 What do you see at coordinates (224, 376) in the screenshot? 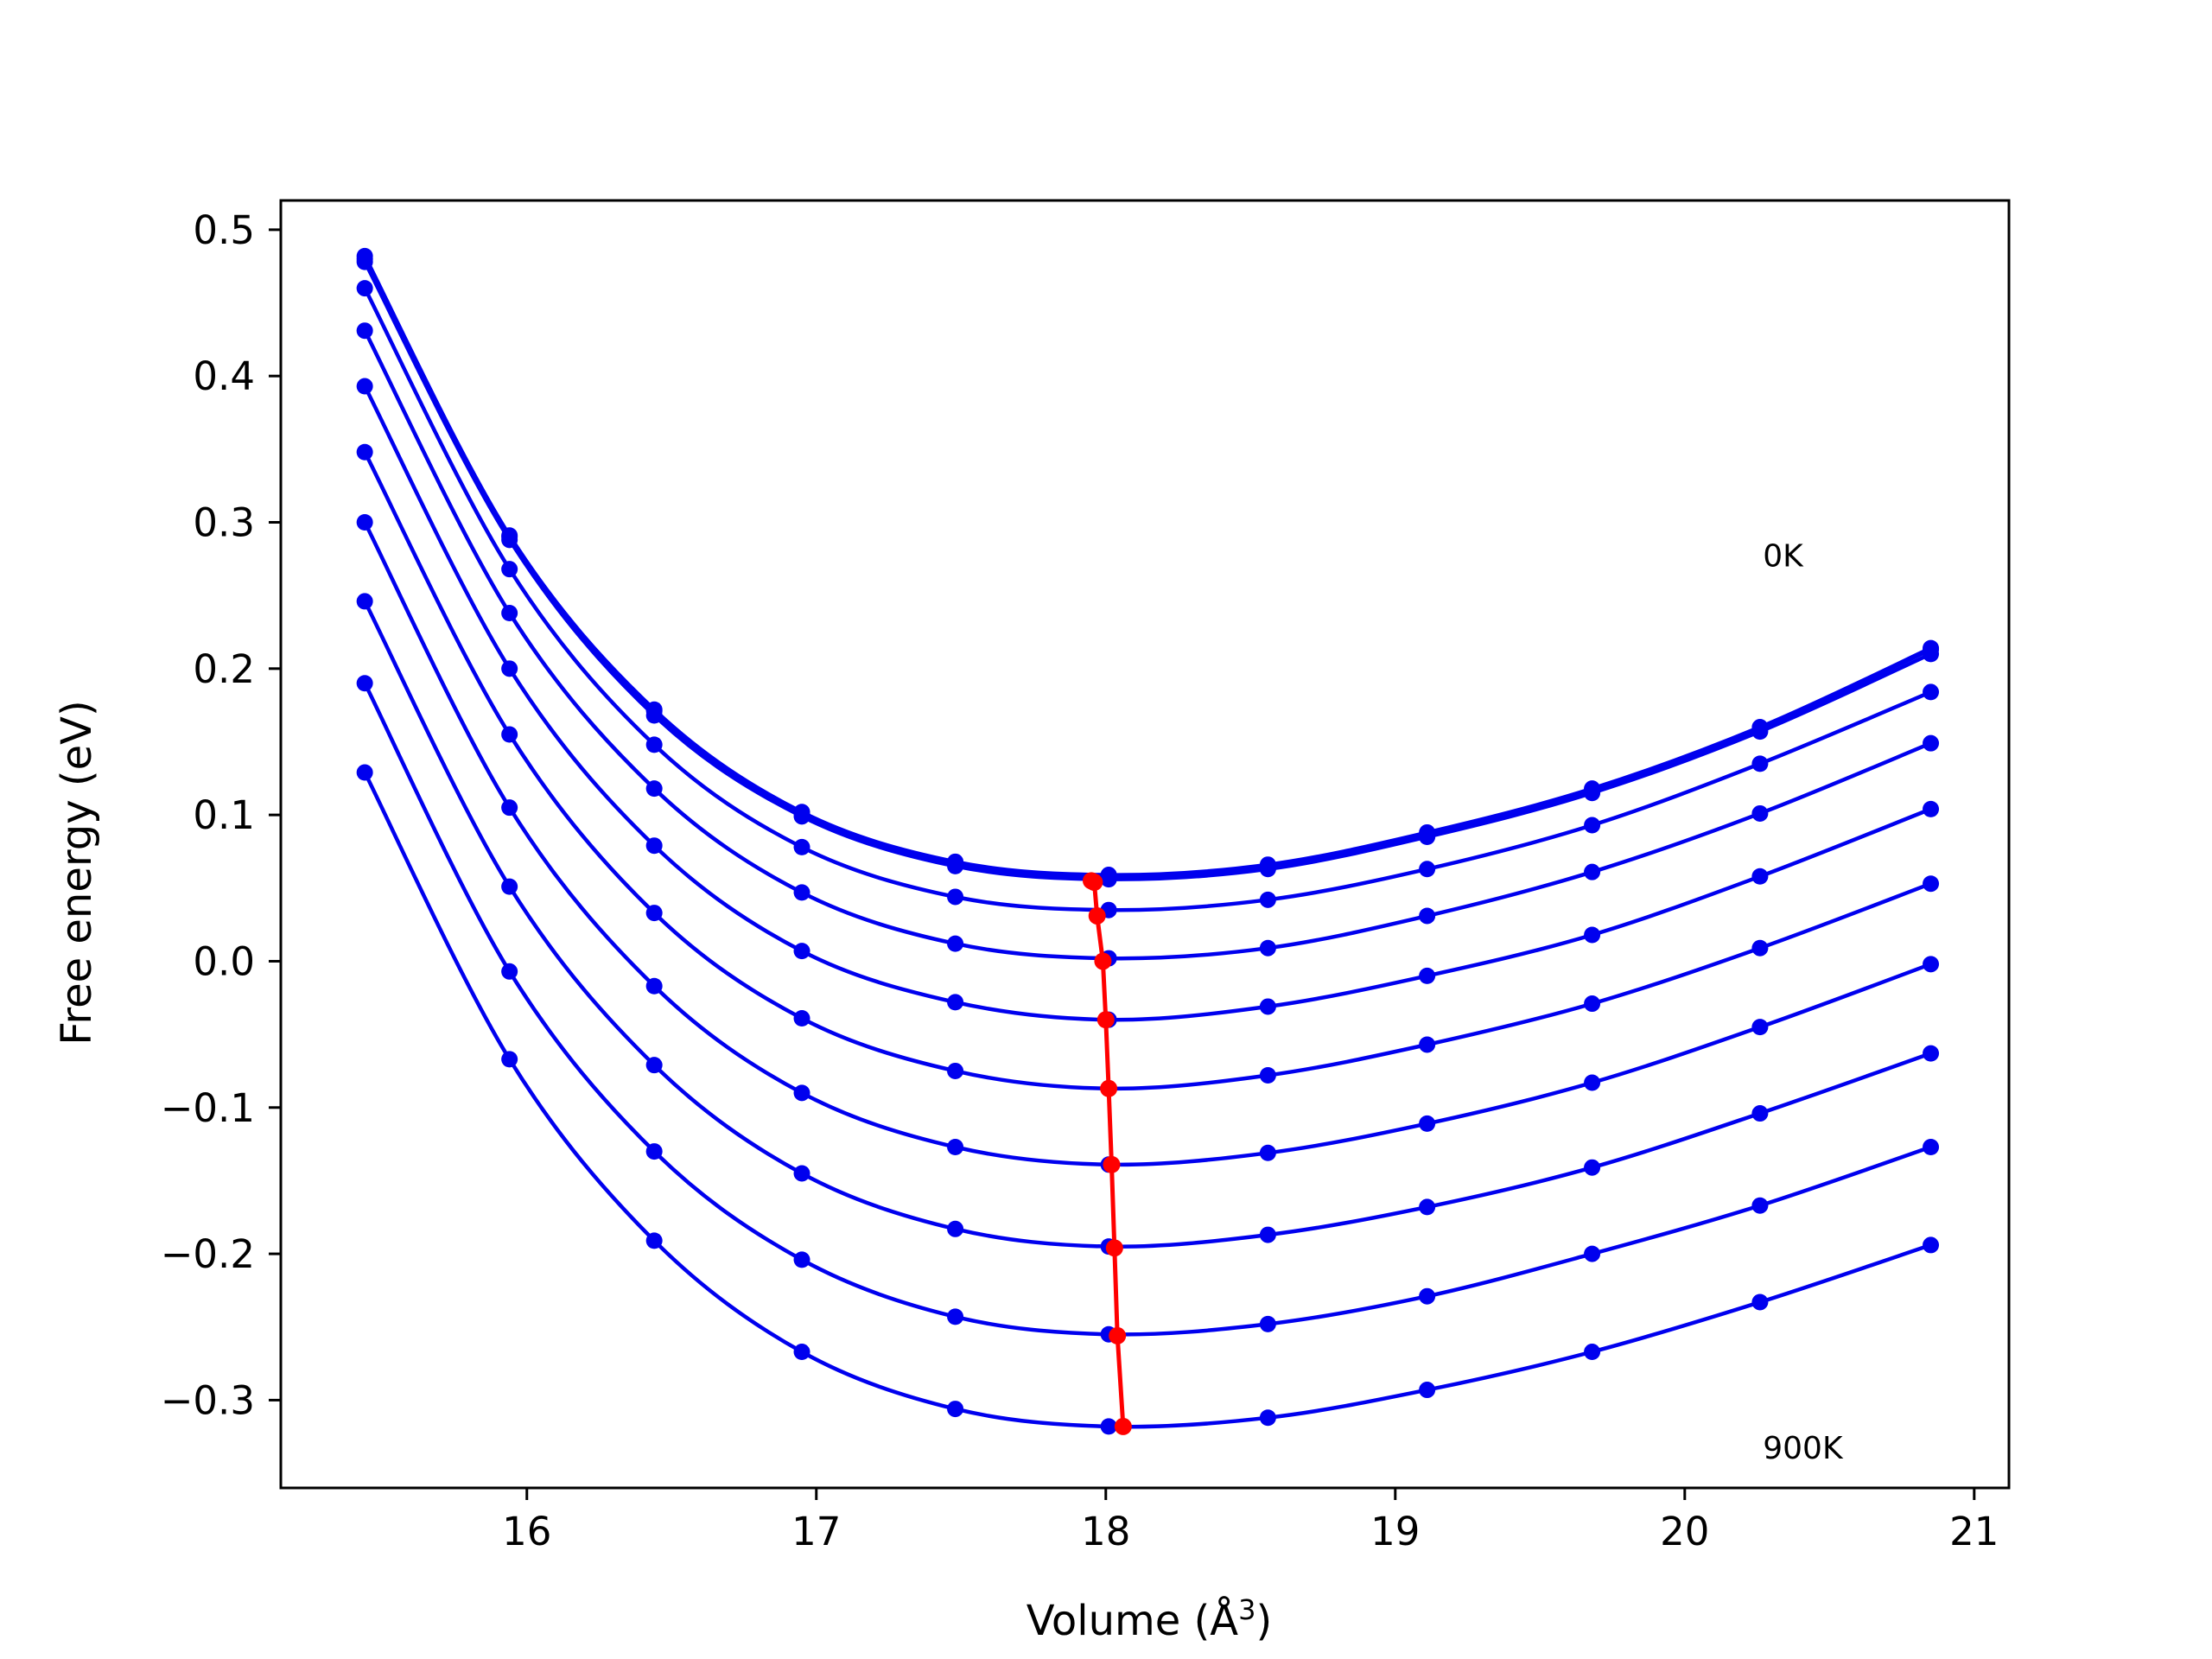
I see `y-tick-label: 0.4` at bounding box center [224, 376].